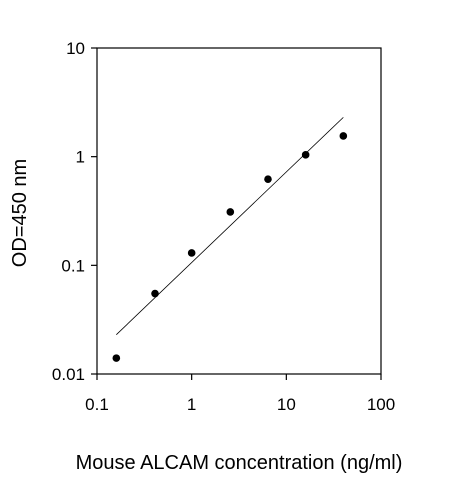  Describe the element at coordinates (97, 404) in the screenshot. I see `x-tick-label: 0.1` at that location.